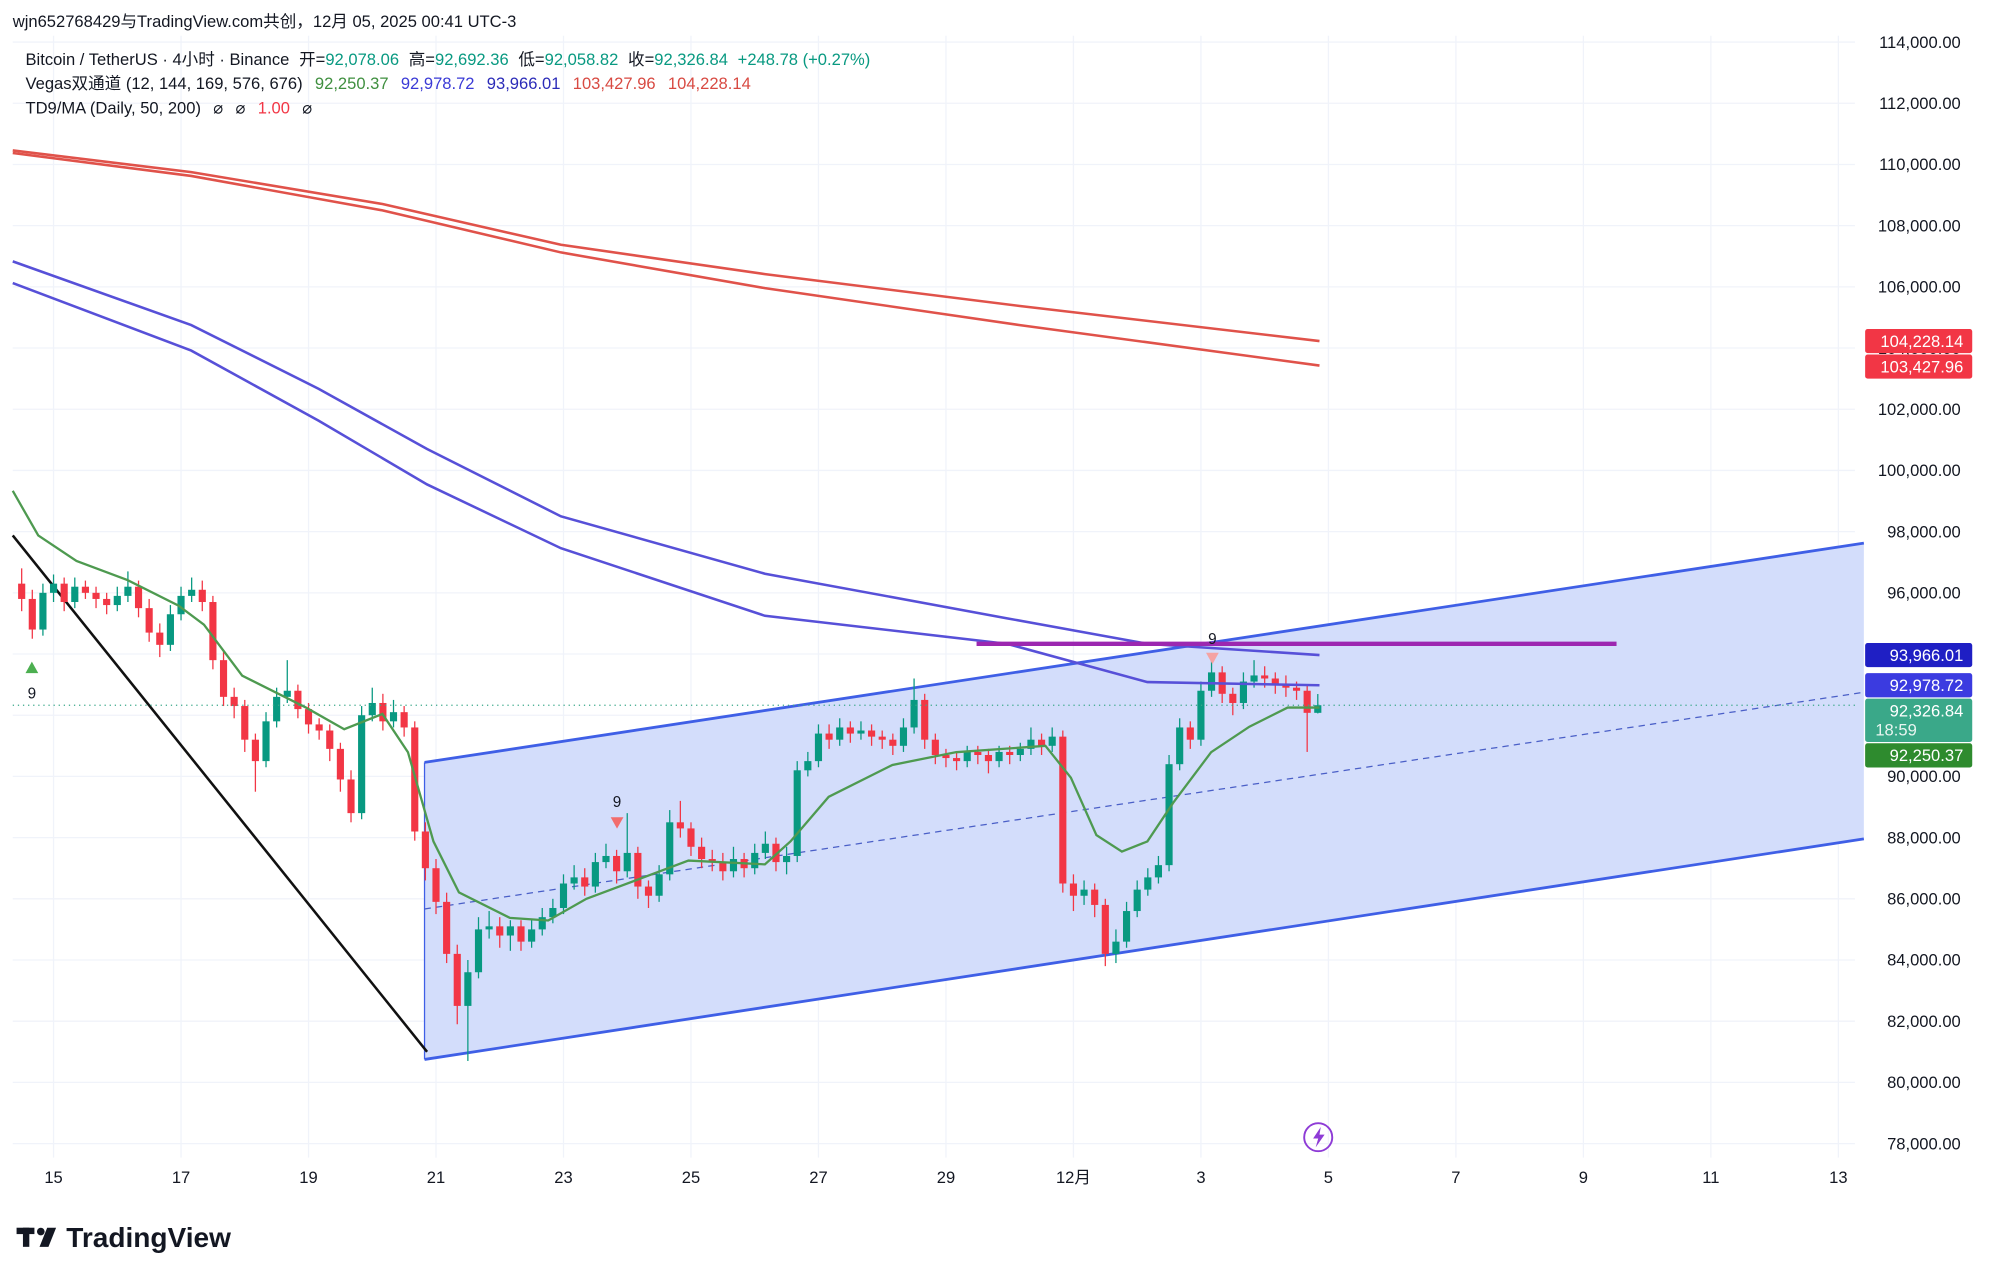 This screenshot has height=1280, width=1999. I want to click on legend-line: TD9/MA (Daily, 50, 200) ⌀ ⌀ 1.00 ⌀, so click(168, 107).